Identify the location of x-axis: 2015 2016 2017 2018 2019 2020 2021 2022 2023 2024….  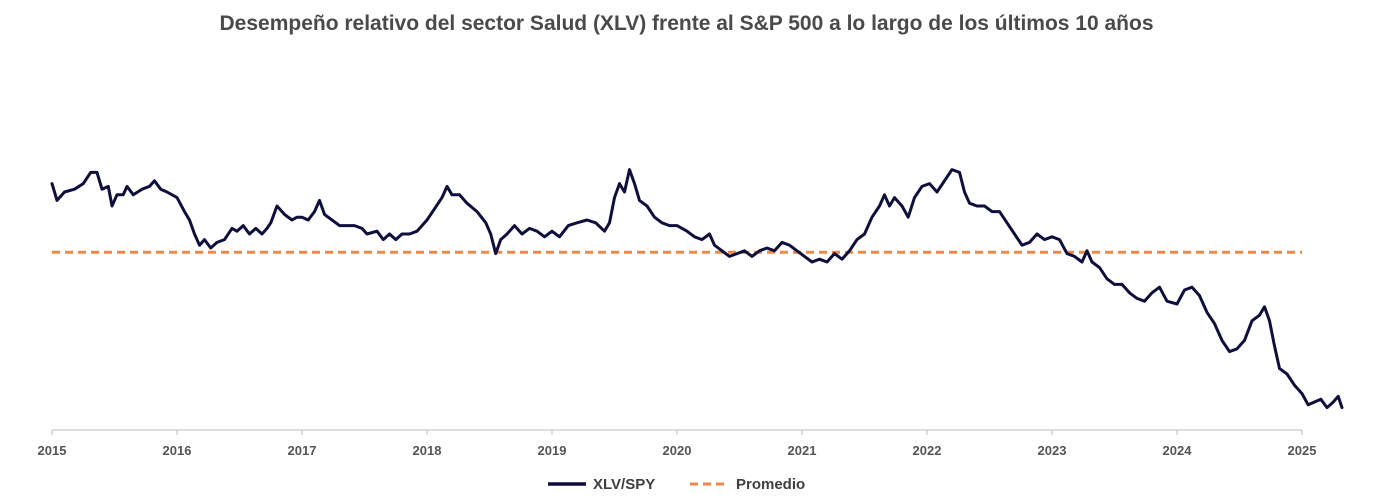
(677, 444).